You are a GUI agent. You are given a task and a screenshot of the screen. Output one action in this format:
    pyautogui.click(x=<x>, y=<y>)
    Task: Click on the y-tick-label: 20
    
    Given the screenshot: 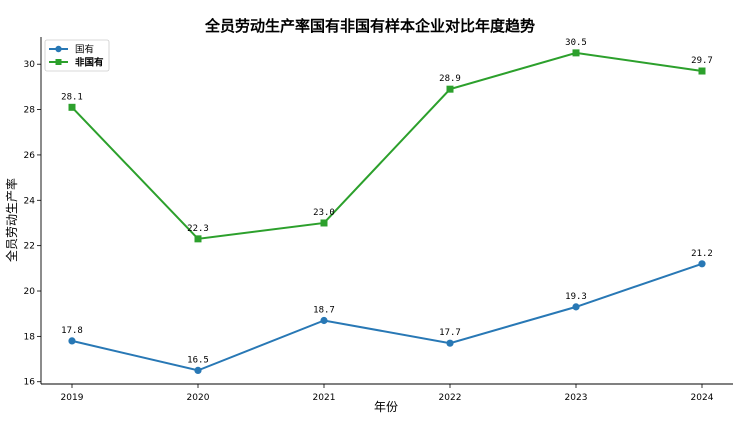 What is the action you would take?
    pyautogui.click(x=30, y=292)
    